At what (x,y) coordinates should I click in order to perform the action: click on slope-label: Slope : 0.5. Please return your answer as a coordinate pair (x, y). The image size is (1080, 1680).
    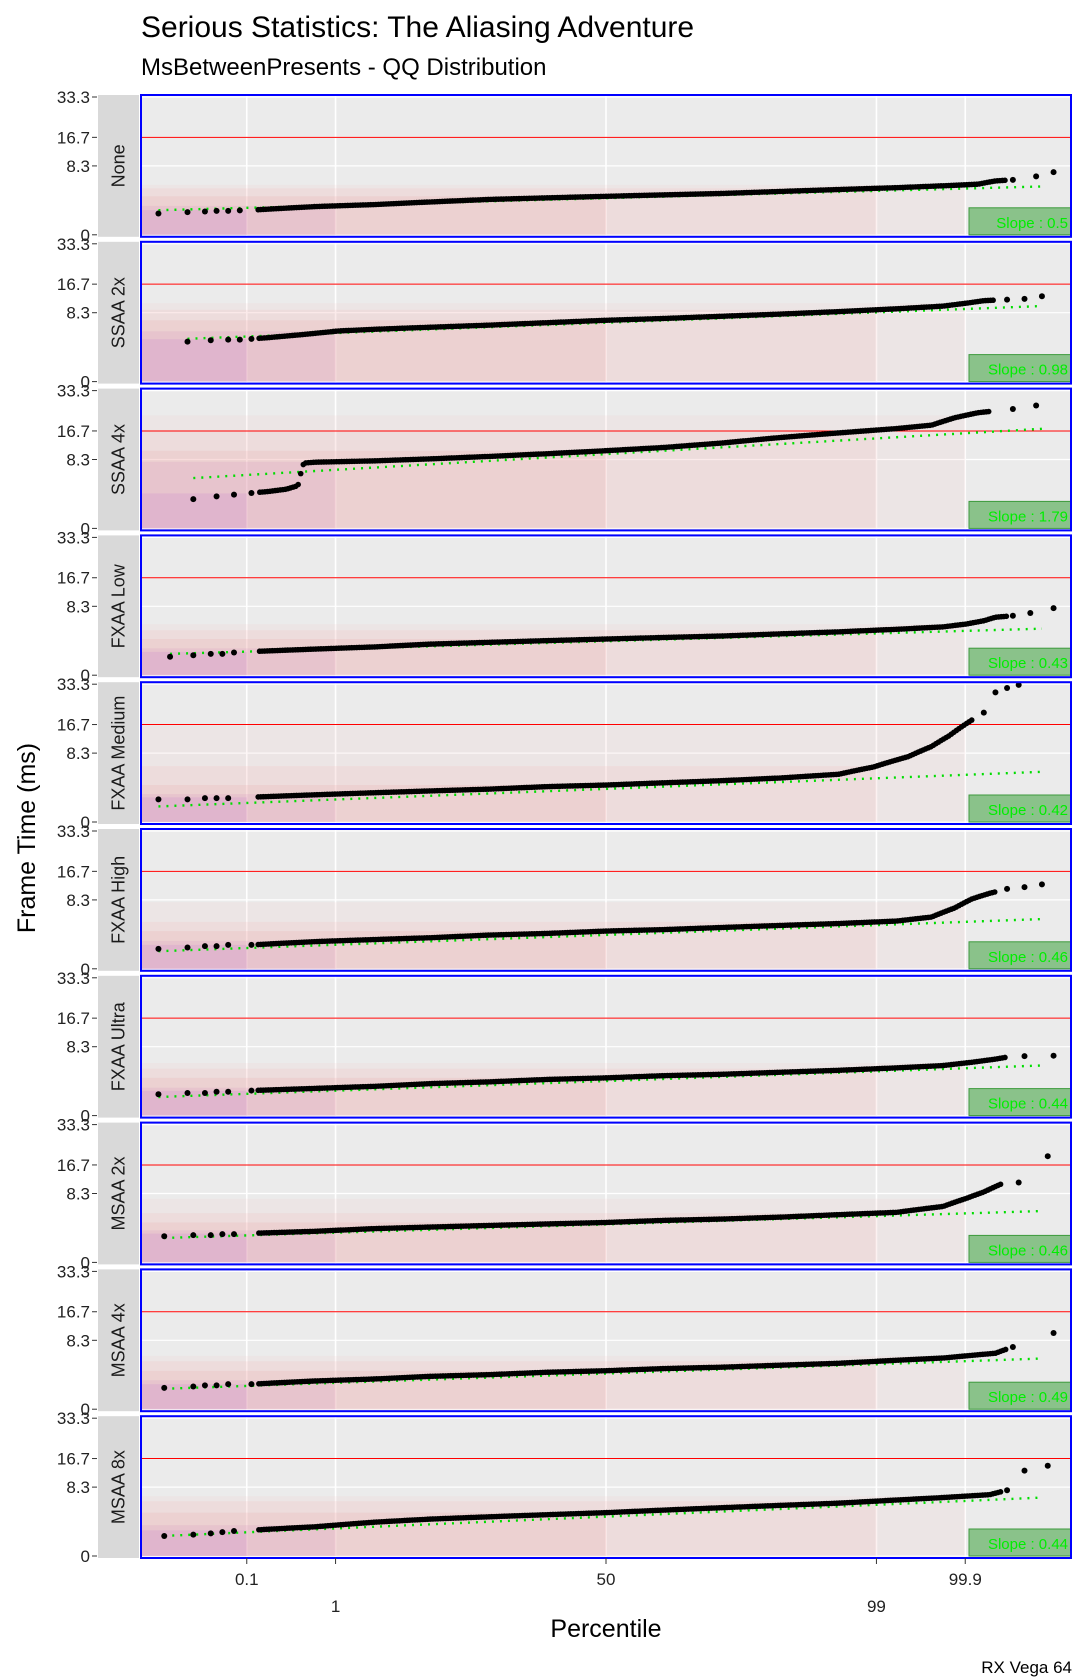
    Looking at the image, I should click on (1032, 223).